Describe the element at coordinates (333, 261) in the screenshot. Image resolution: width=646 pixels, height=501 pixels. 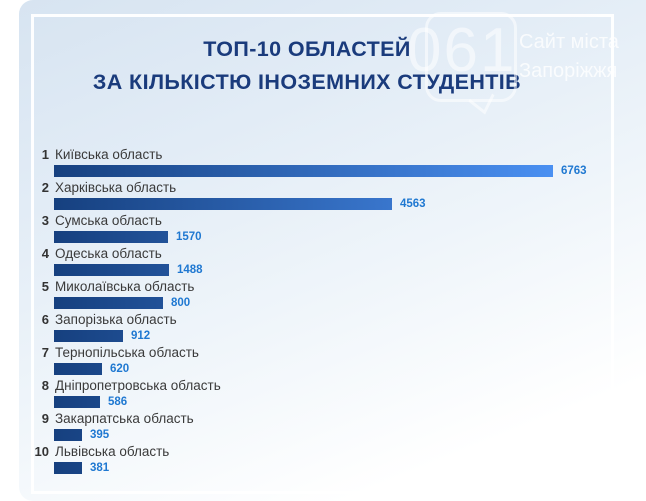
I see `chart-row: 4 Одеська область 1488` at that location.